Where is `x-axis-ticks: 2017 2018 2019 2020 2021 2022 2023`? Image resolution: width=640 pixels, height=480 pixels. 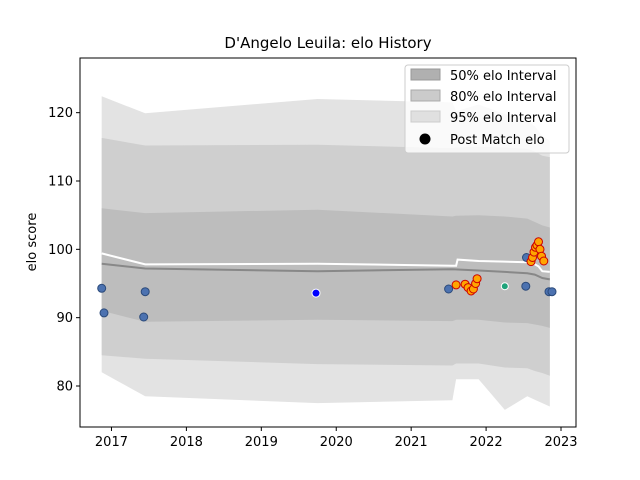
x-axis-ticks: 2017 2018 2019 2020 2021 2022 2023 is located at coordinates (336, 438).